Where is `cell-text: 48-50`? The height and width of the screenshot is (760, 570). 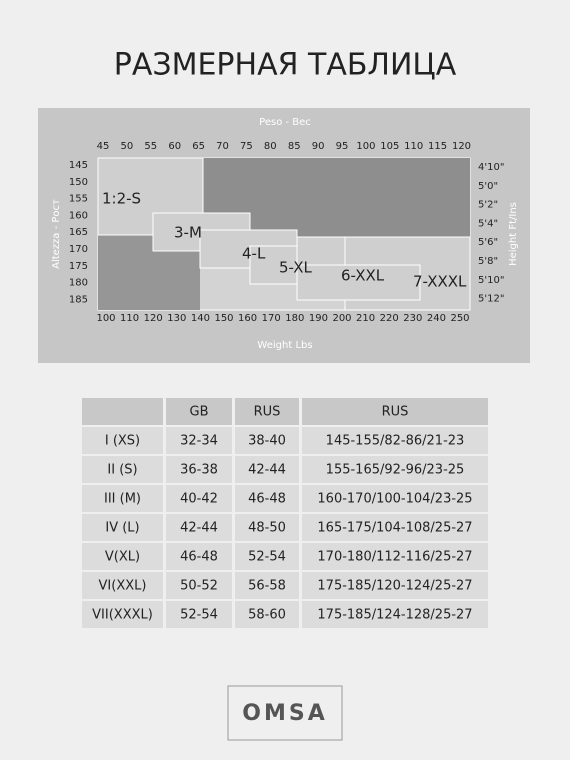
cell-text: 48-50 is located at coordinates (267, 528).